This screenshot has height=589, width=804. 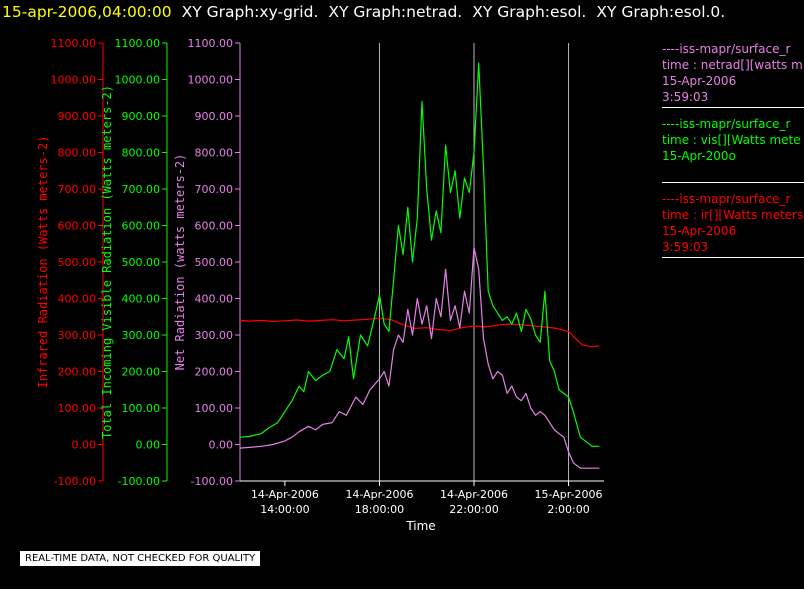 I want to click on y-tick-label-vis-8: 700.00, so click(x=141, y=189).